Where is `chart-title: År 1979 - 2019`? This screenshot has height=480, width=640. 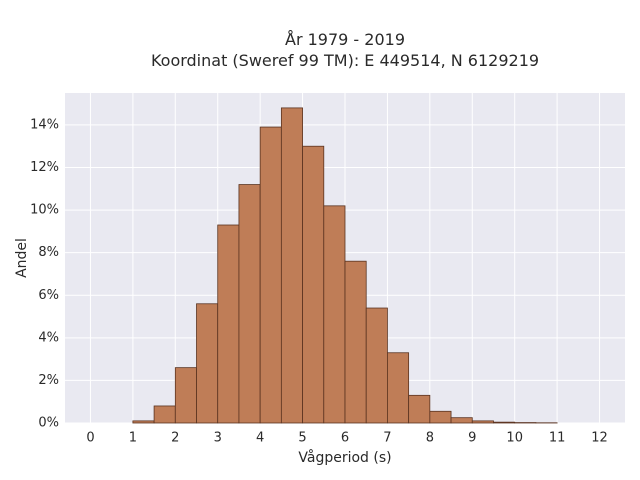
chart-title: År 1979 - 2019 is located at coordinates (345, 39).